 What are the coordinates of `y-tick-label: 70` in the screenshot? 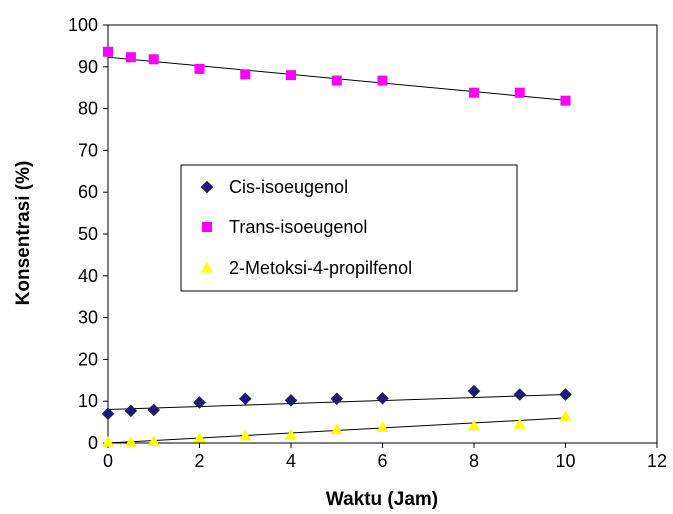 It's located at (88, 150).